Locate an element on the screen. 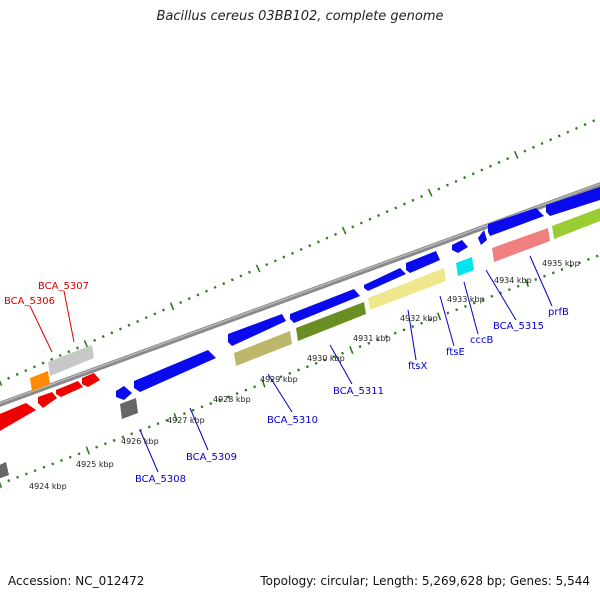  label-leader-prfb is located at coordinates (541, 281).